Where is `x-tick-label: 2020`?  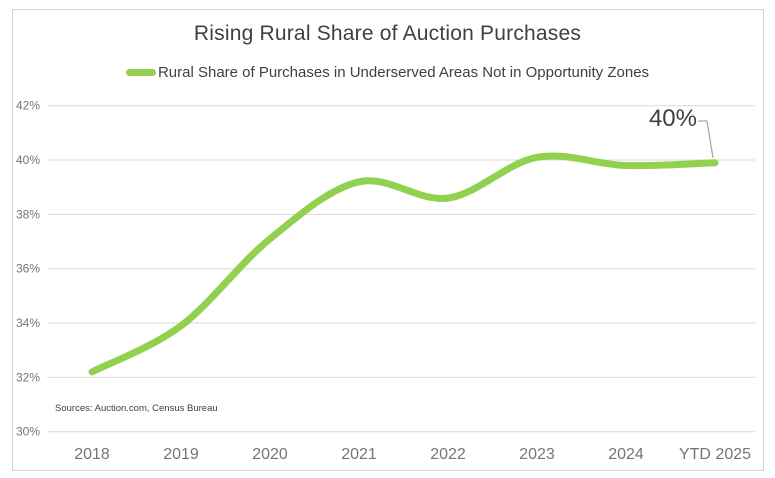
x-tick-label: 2020 is located at coordinates (270, 454).